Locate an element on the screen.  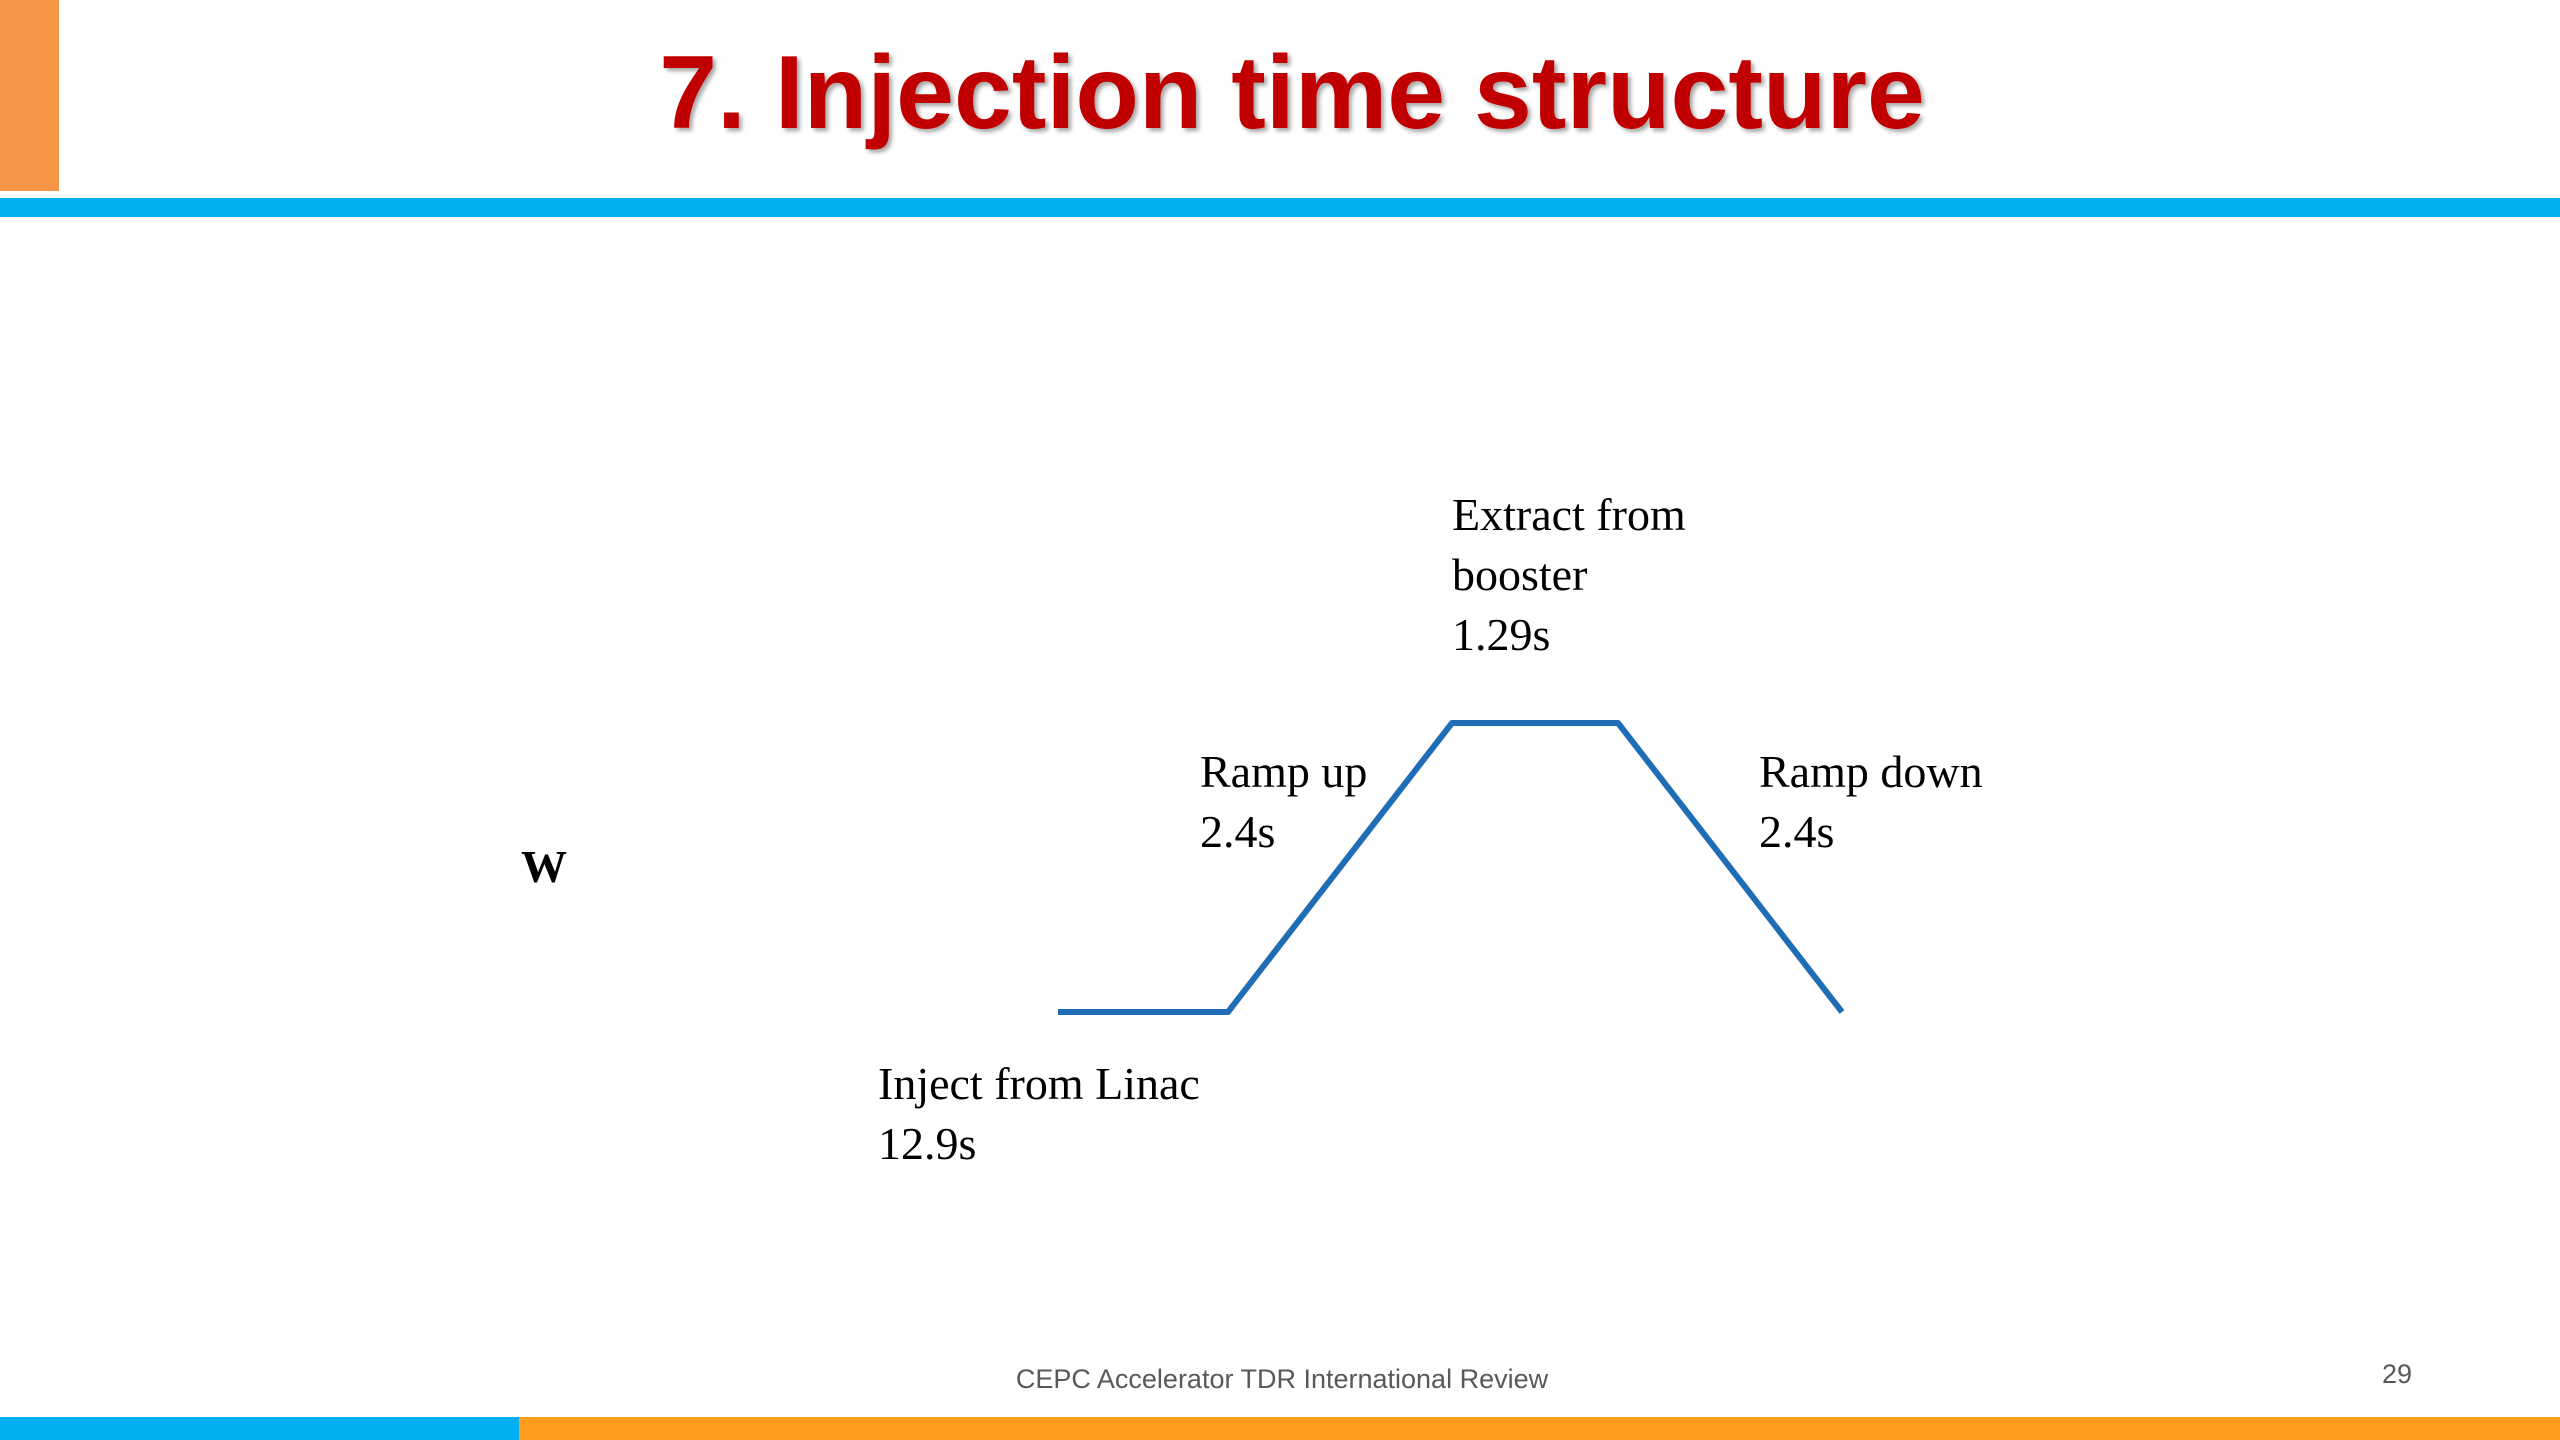
corner-accent is located at coordinates (29, 95).